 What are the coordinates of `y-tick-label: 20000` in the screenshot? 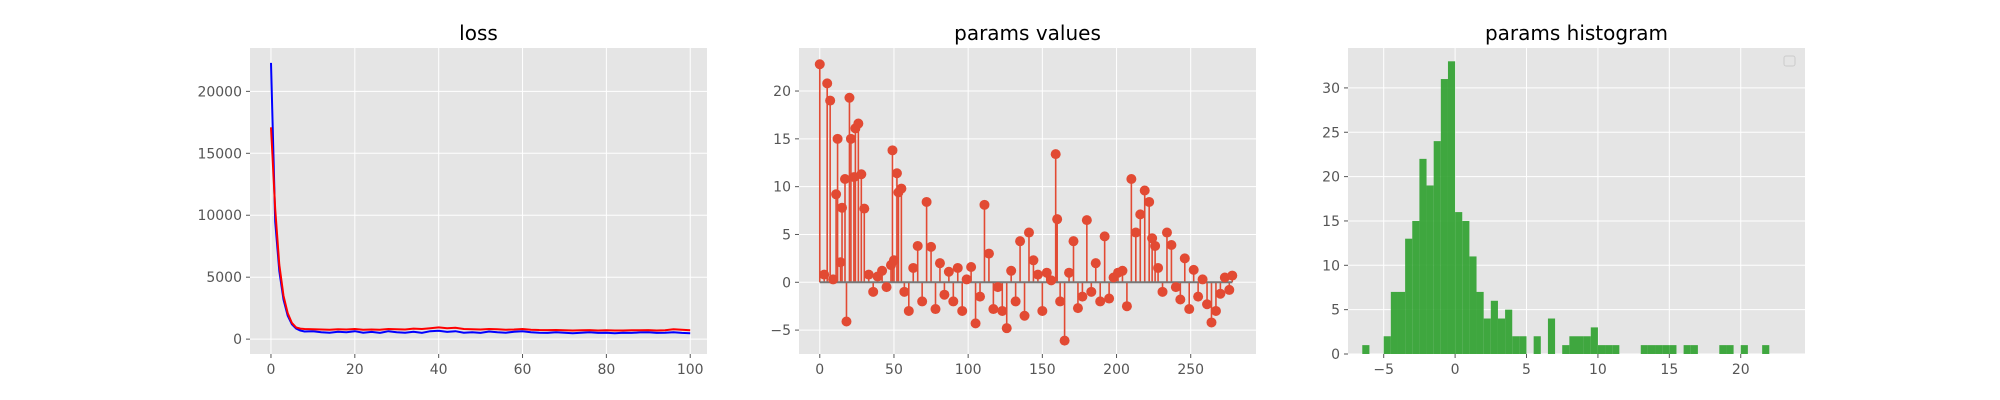 It's located at (219, 92).